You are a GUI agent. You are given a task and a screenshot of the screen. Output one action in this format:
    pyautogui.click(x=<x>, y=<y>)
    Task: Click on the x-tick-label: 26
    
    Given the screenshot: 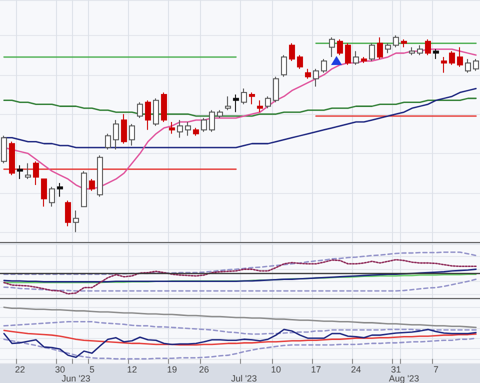 What is the action you would take?
    pyautogui.click(x=204, y=369)
    